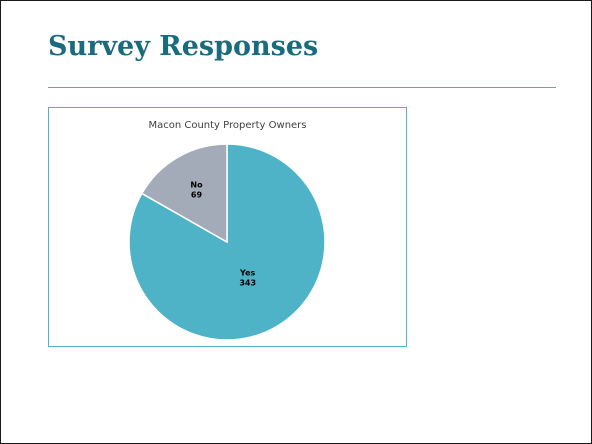  I want to click on slice-label-category: Yes, so click(247, 273).